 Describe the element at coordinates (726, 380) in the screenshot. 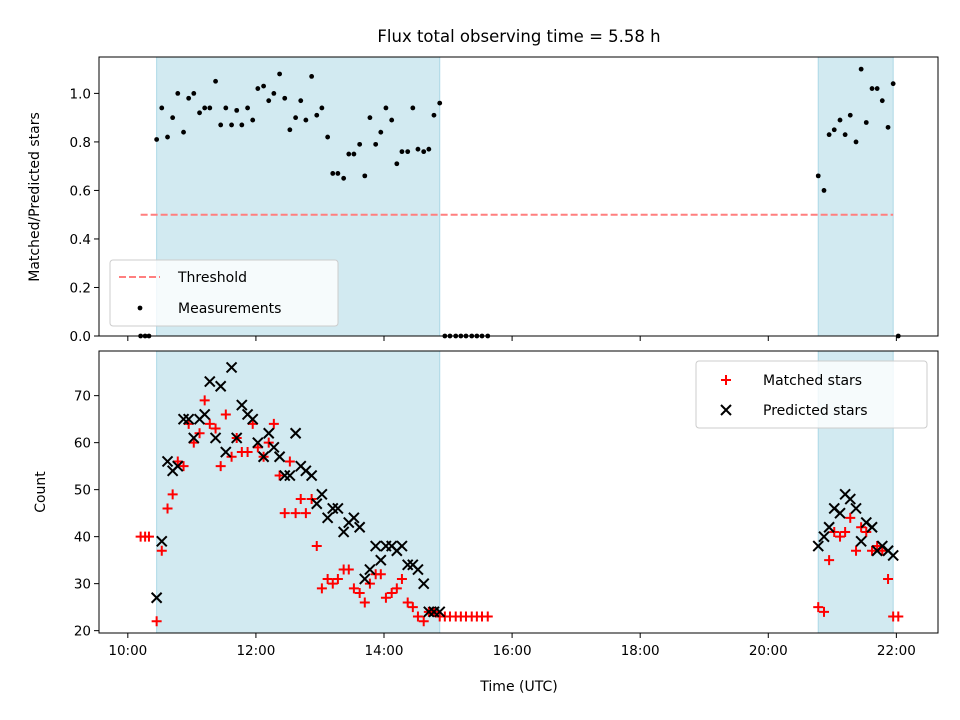

I see `legend-matched-swatch` at that location.